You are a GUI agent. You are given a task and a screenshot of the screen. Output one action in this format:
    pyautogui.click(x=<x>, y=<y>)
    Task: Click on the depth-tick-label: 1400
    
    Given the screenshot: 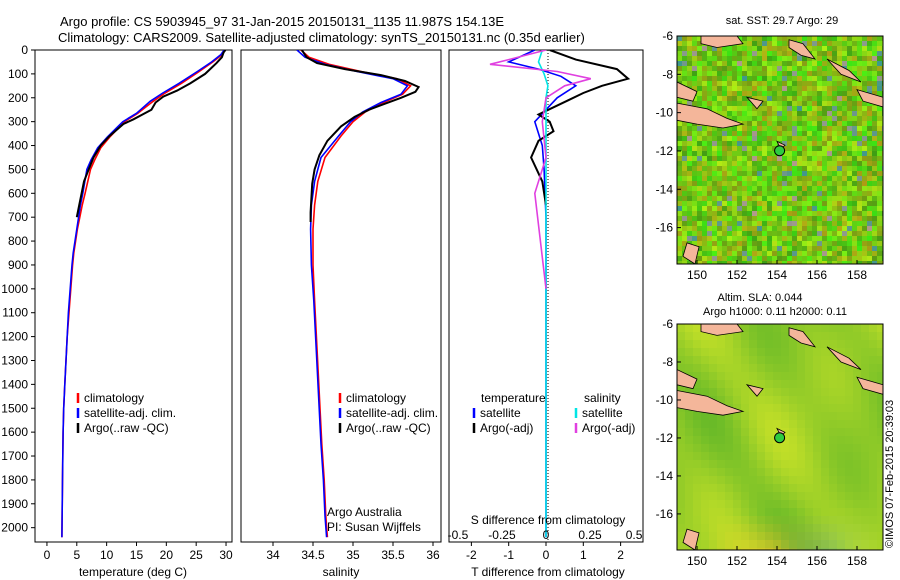 What is the action you would take?
    pyautogui.click(x=14, y=384)
    